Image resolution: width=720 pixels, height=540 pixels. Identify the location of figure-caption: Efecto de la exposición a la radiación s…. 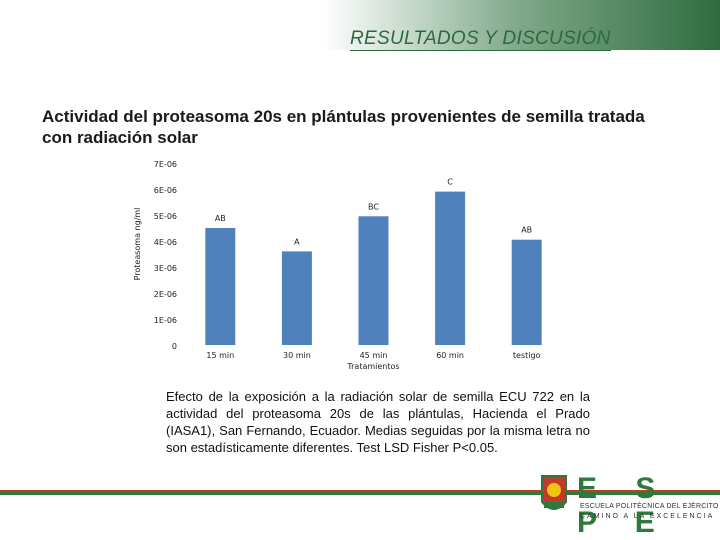
(378, 422).